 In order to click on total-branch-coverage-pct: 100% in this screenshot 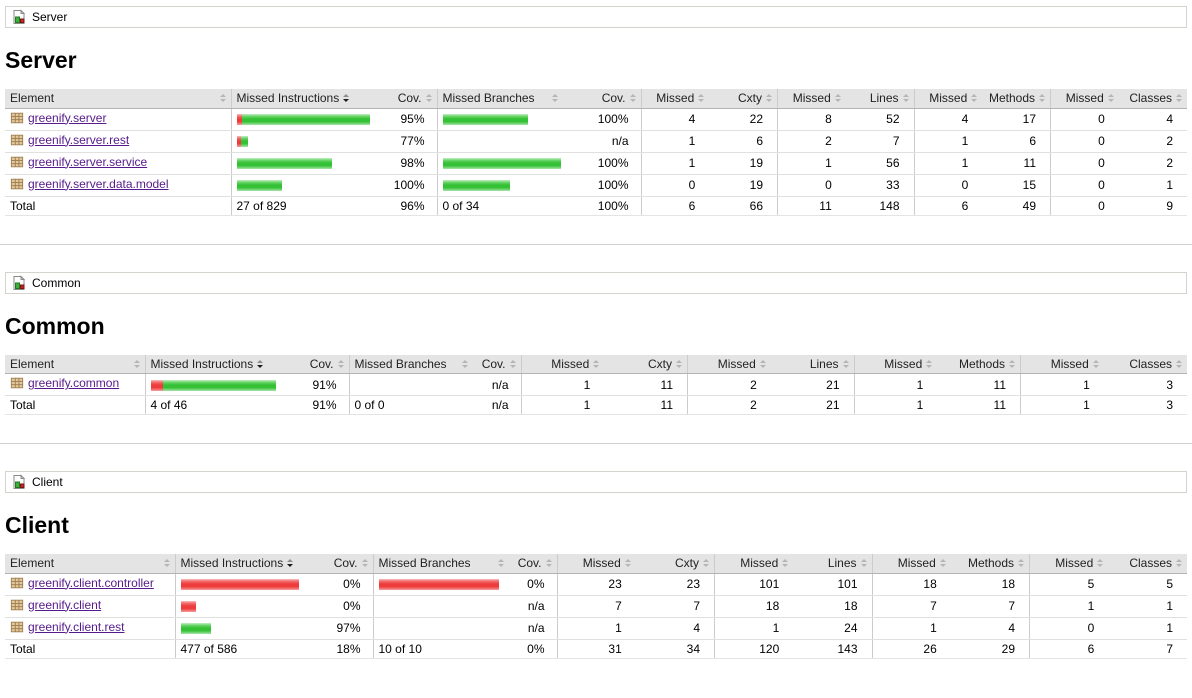, I will do `click(602, 205)`.